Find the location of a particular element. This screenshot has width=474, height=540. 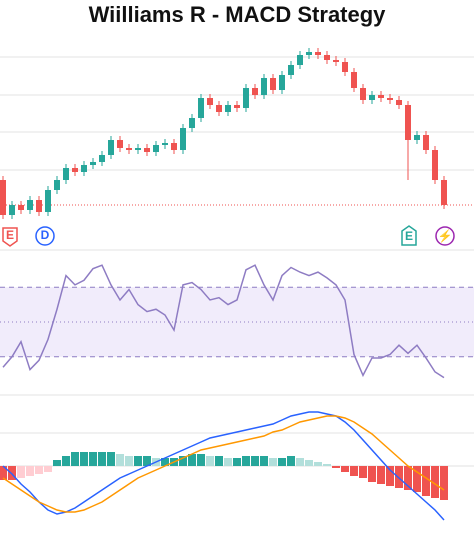

entry-marker is located at coordinates (409, 235).